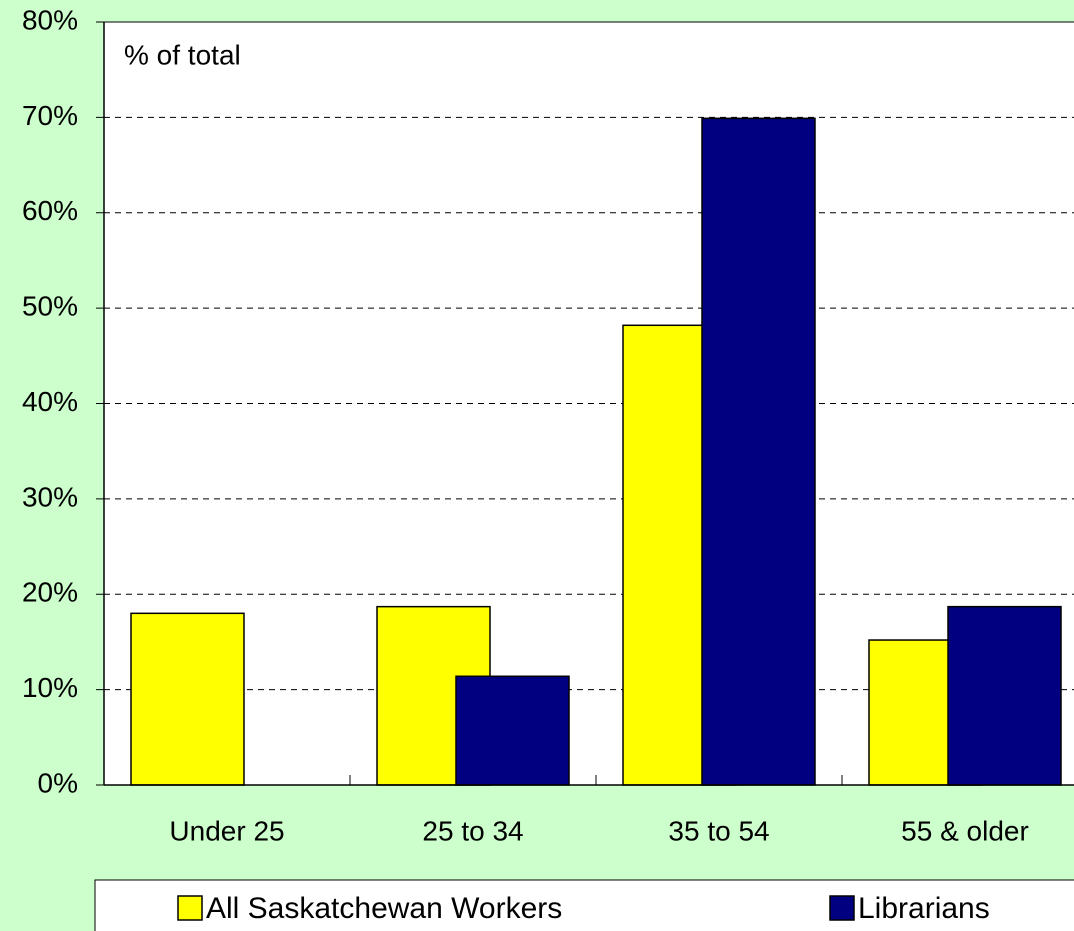 This screenshot has height=931, width=1074. What do you see at coordinates (182, 54) in the screenshot?
I see `annotation: % of total` at bounding box center [182, 54].